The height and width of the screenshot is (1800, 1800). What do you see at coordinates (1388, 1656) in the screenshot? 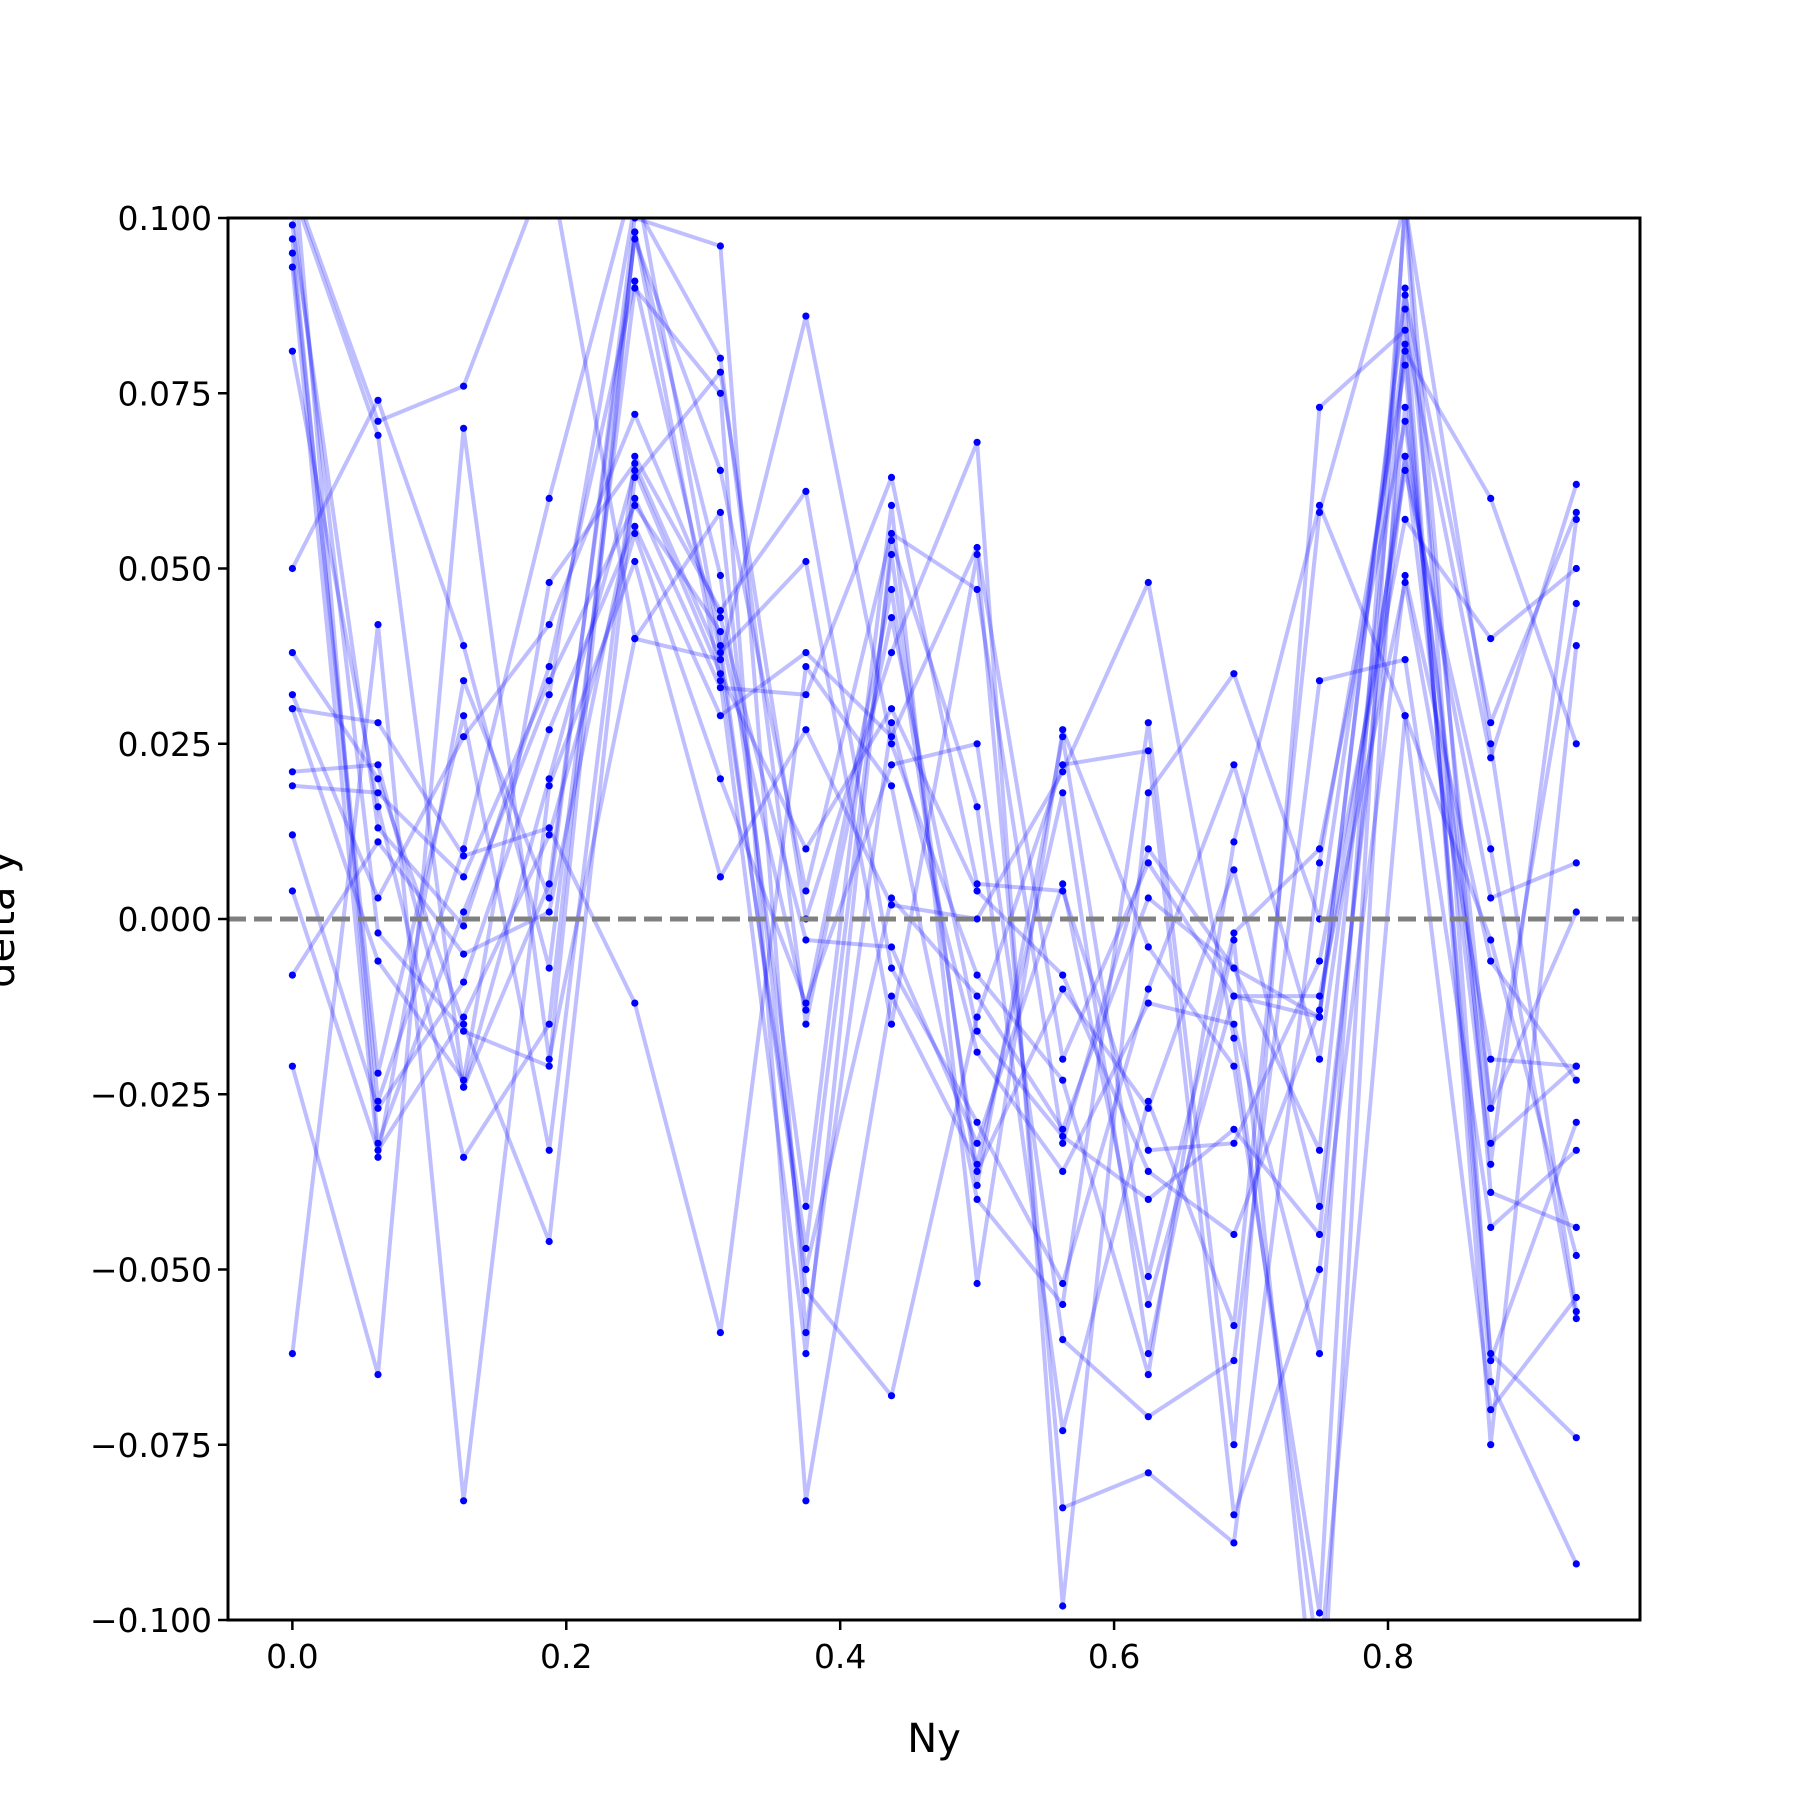
I see `x-tick-label: 0.8` at bounding box center [1388, 1656].